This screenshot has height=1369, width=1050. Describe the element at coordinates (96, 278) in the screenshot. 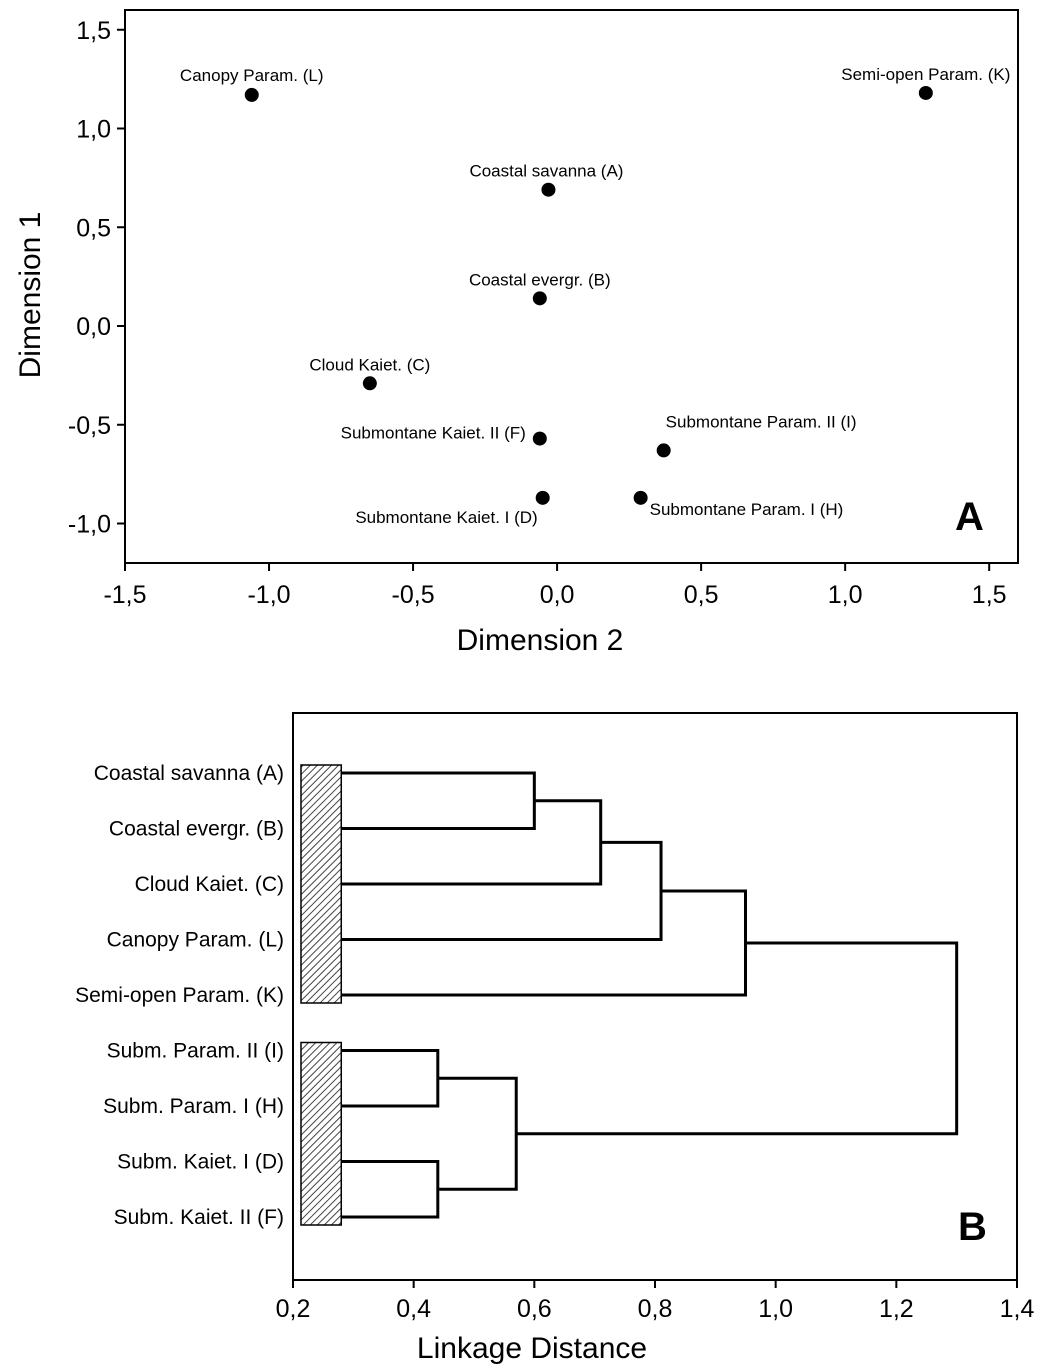

I see `scatter-y-axis: -1,0 -0,5 0,0 0,5 1,0 1,5` at that location.